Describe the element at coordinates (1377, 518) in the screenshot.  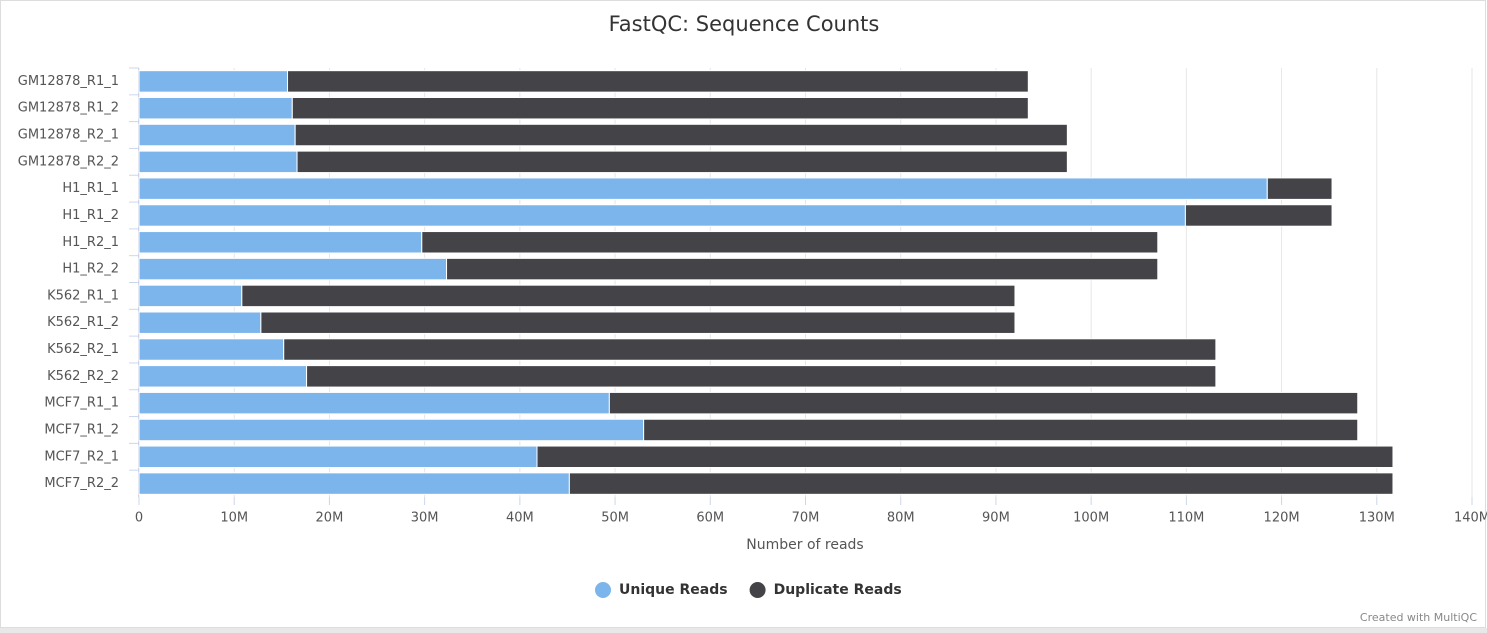
I see `x-tick-label: 130M` at that location.